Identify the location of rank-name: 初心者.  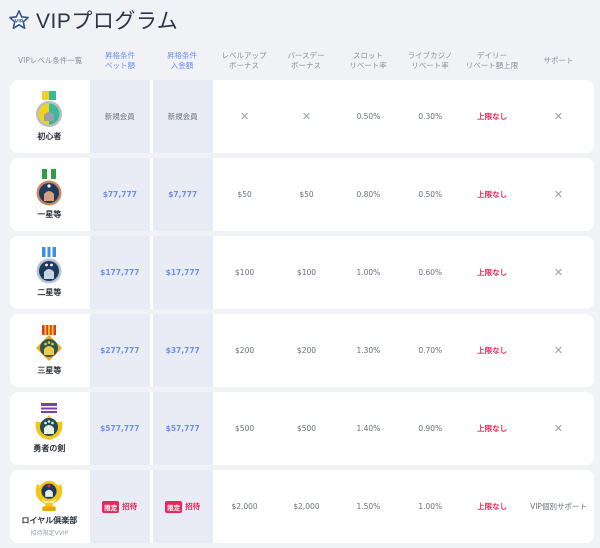
(49, 136).